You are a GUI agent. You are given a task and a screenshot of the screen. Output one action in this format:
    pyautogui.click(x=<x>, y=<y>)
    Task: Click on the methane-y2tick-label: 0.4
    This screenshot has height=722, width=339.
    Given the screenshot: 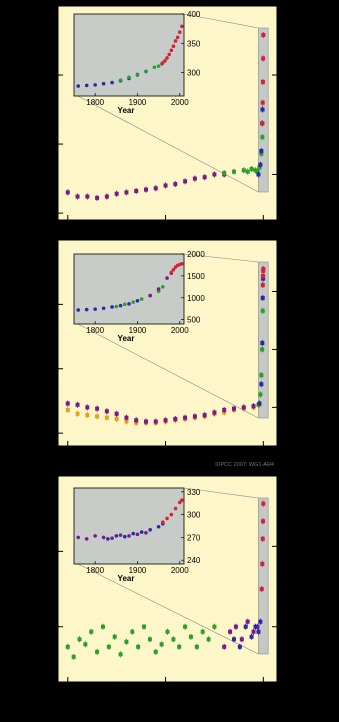 What is the action you would take?
    pyautogui.click(x=294, y=293)
    